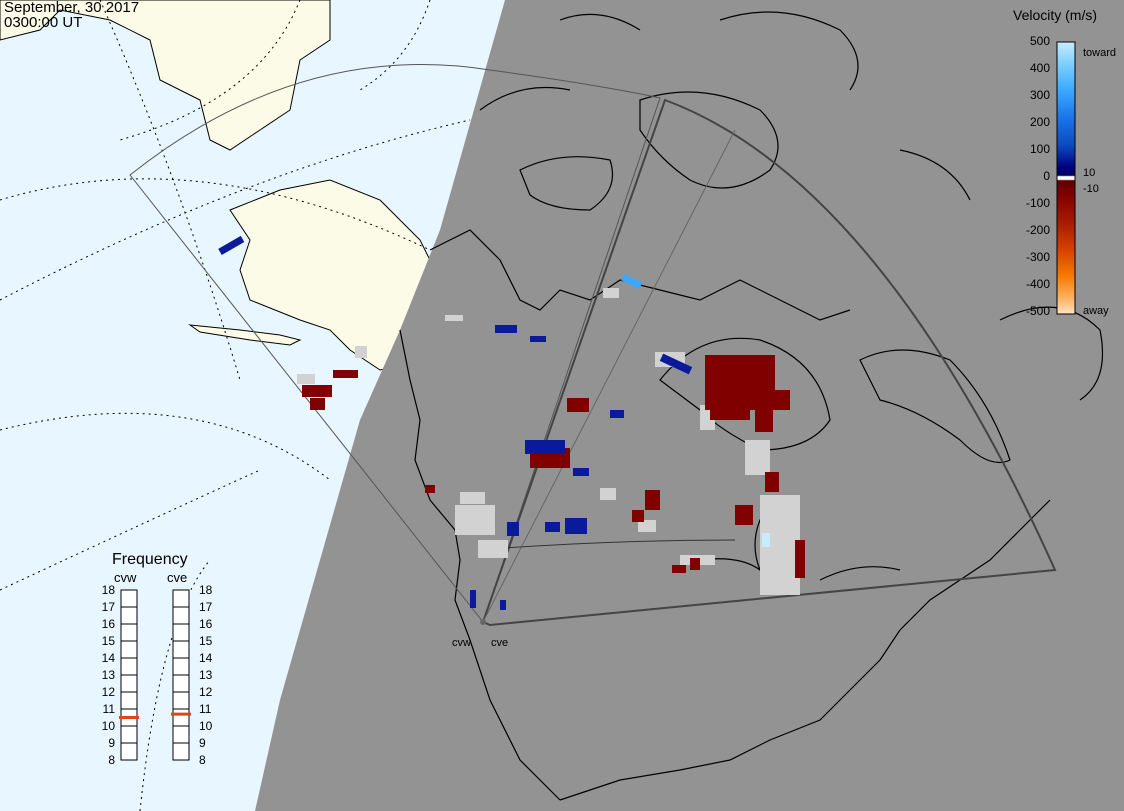 The width and height of the screenshot is (1124, 811). Describe the element at coordinates (1038, 311) in the screenshot. I see `velocity-tick-label: -500` at that location.